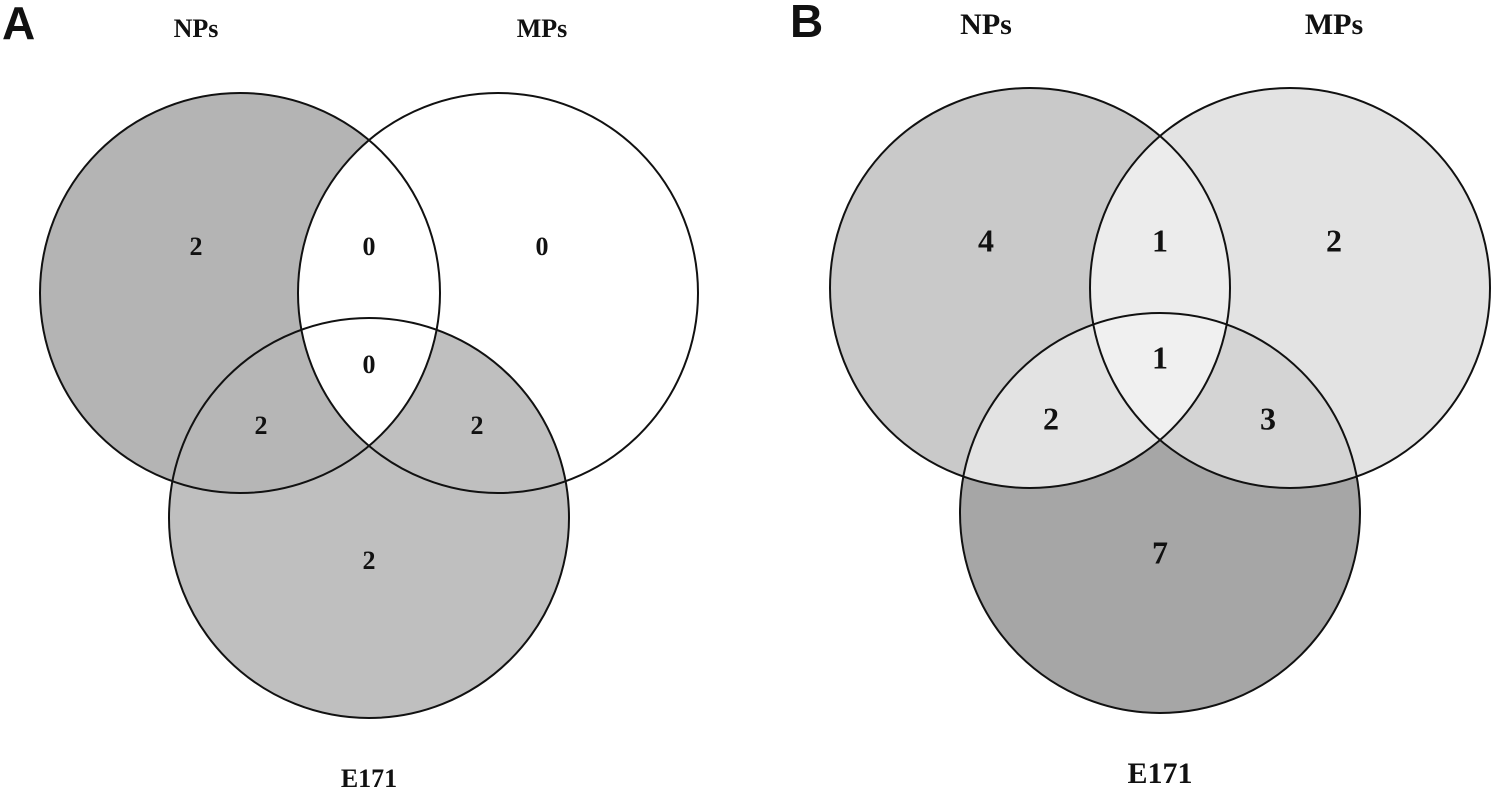  I want to click on nps-e171-fill, so click(304, 405).